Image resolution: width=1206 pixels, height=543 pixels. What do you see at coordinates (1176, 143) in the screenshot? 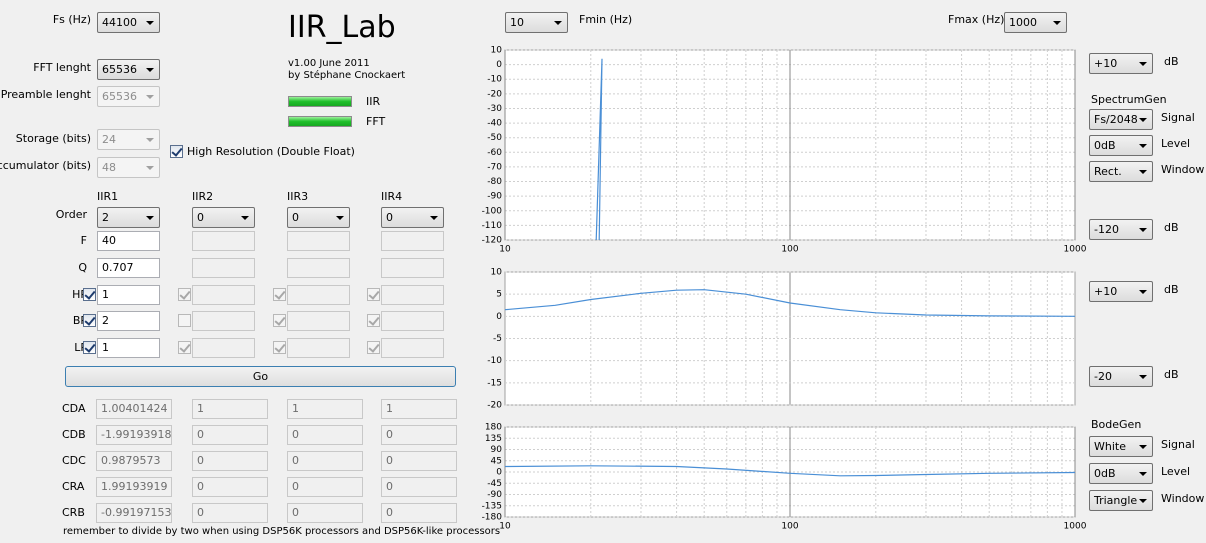
I see `control-label: Level` at bounding box center [1176, 143].